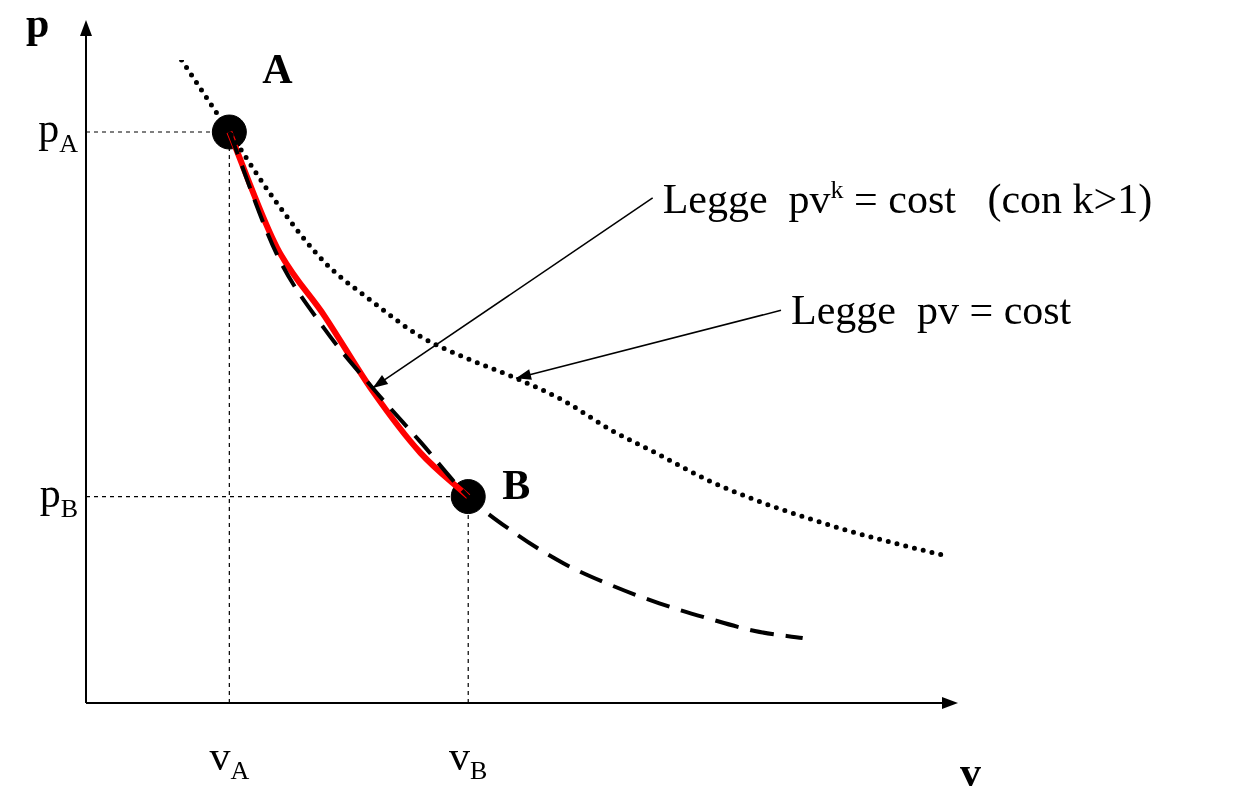  I want to click on annotation: B, so click(516, 484).